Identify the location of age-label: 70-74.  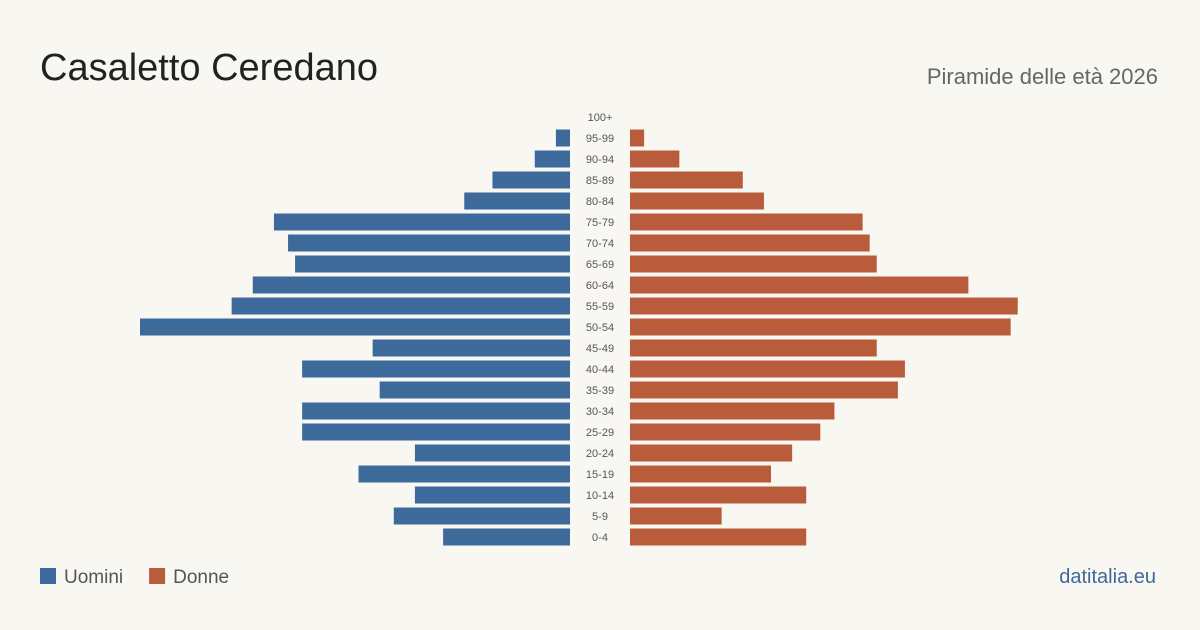
(600, 244).